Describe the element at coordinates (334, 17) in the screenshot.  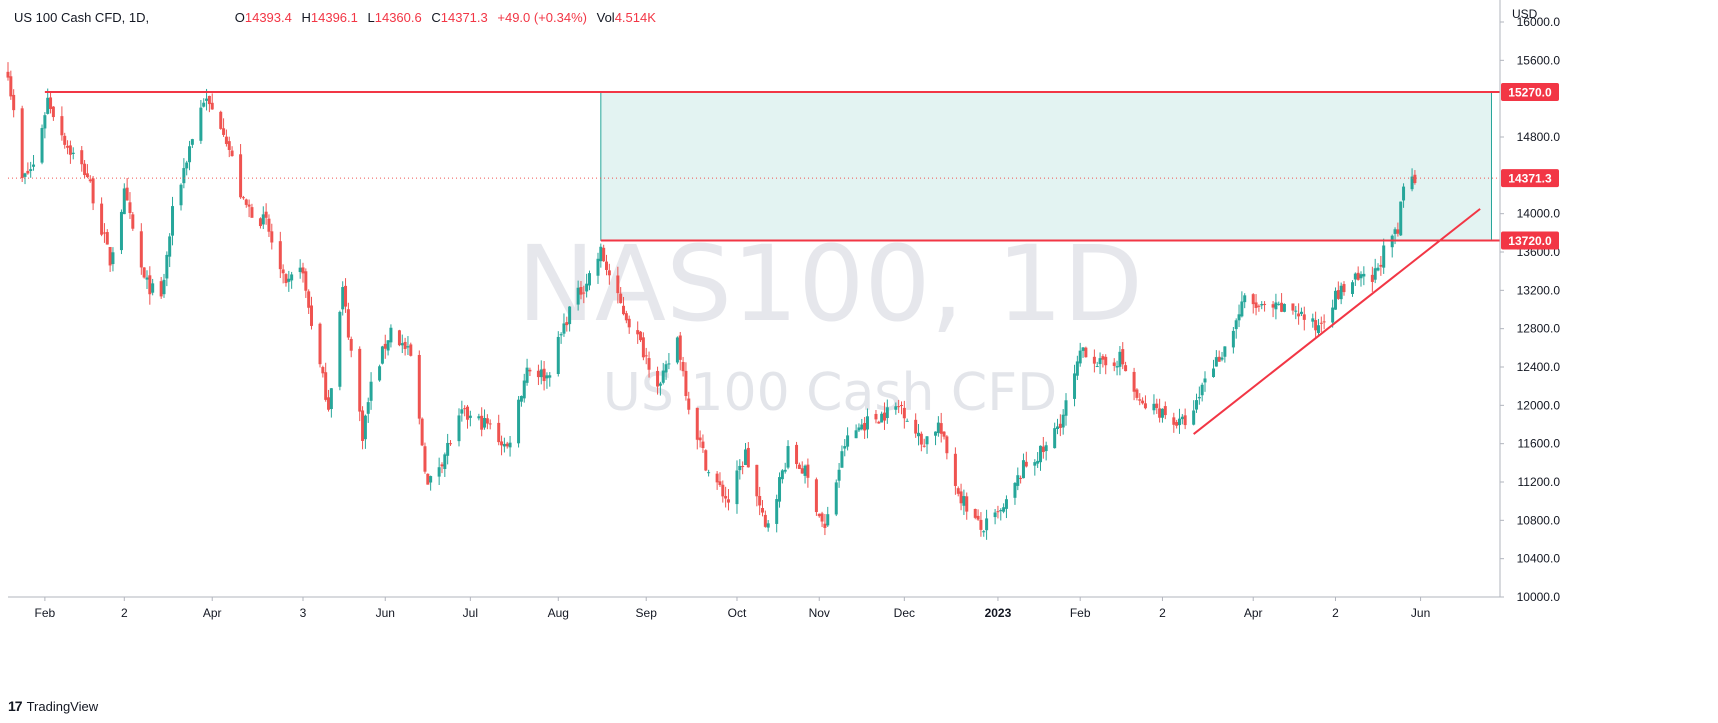
I see `legend-high: 14396.1` at that location.